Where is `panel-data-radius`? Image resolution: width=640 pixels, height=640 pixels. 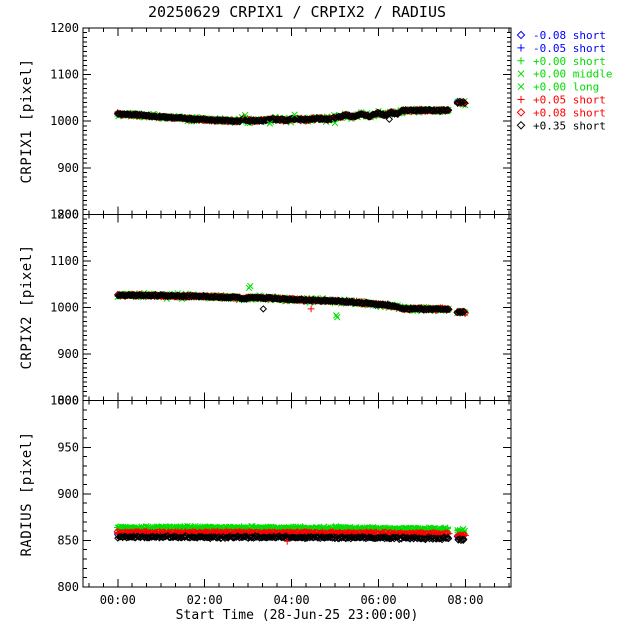 panel-data-radius is located at coordinates (291, 533).